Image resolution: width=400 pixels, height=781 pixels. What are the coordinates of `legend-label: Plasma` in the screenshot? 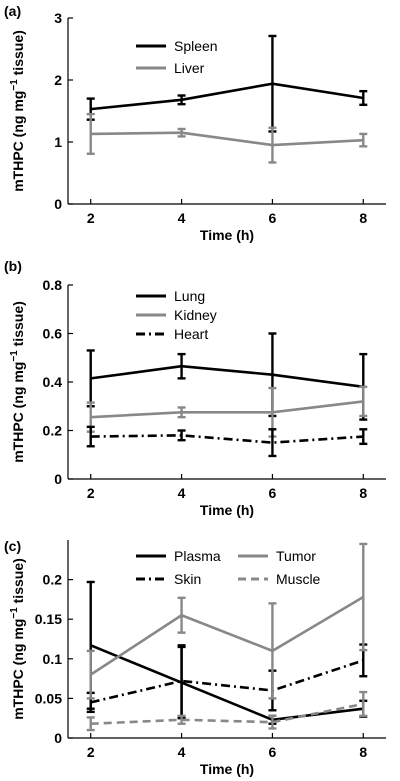 It's located at (197, 556).